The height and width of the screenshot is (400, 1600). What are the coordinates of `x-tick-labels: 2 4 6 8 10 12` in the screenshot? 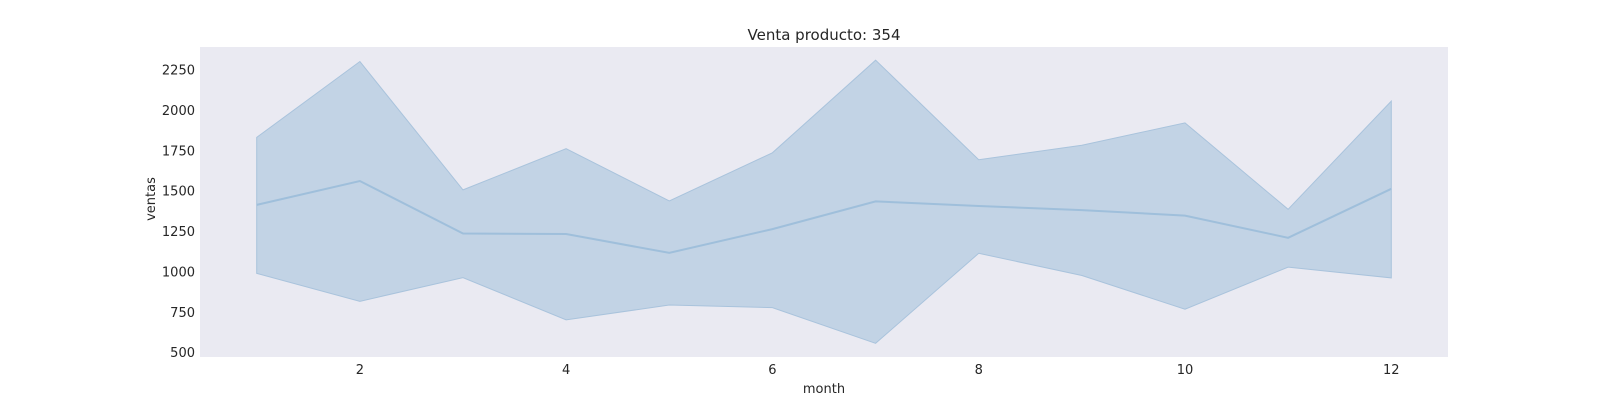 It's located at (878, 370).